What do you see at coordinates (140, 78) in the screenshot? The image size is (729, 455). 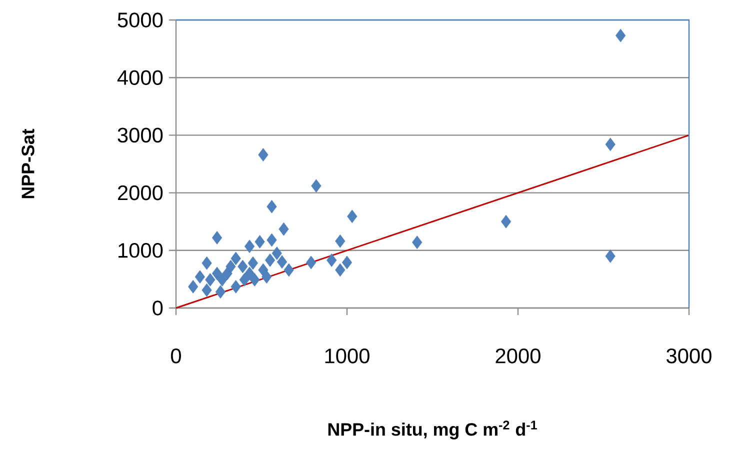 I see `y-tick-label: 4000` at bounding box center [140, 78].